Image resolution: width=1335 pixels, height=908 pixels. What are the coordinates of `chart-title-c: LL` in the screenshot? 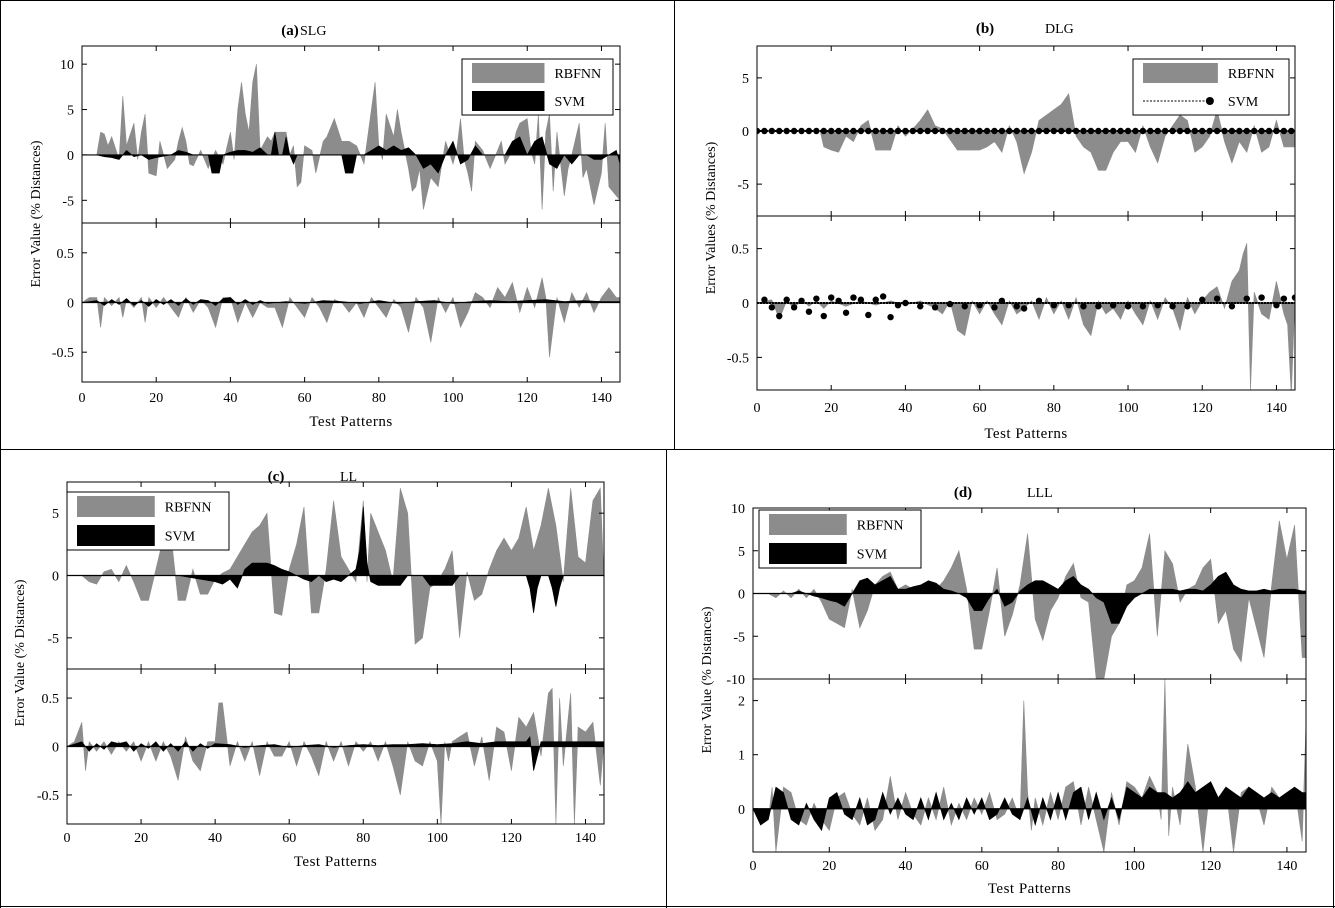 It's located at (348, 477).